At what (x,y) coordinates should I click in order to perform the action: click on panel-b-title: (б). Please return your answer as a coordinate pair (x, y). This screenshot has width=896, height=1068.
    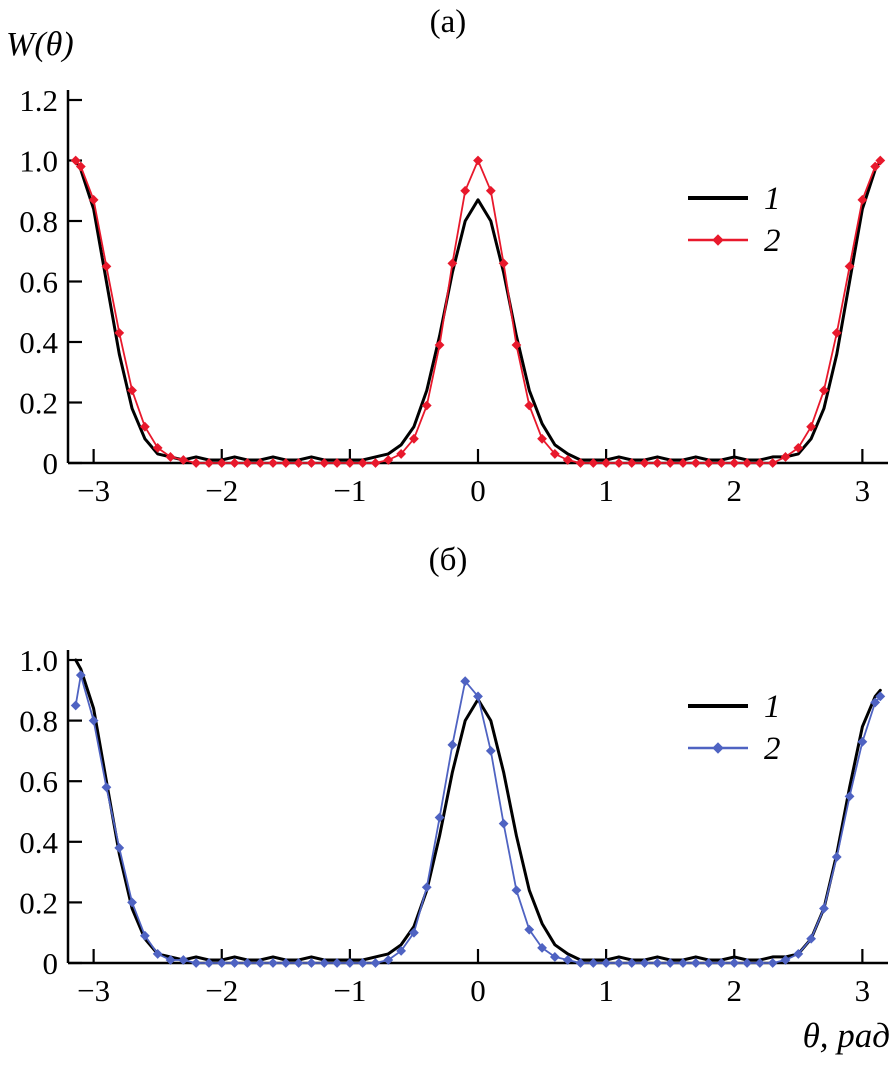
    Looking at the image, I should click on (448, 560).